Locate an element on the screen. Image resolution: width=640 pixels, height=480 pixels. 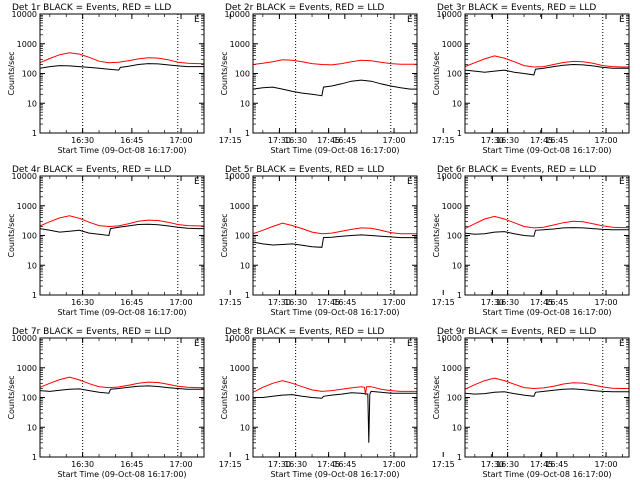
panel-title: Det 4r BLACK = Events, RED = LLD is located at coordinates (91, 170).